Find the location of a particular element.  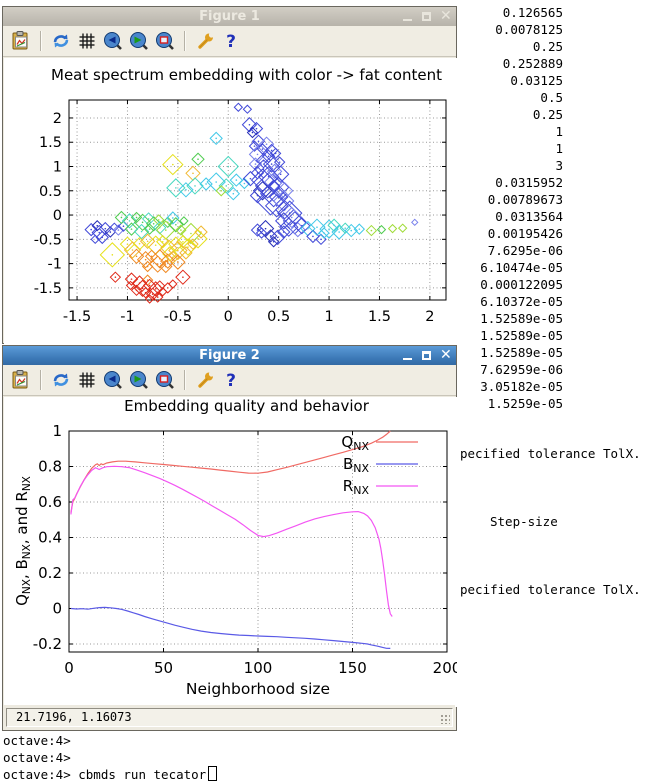

figure2-titlebar: Figure 2 ✕ is located at coordinates (229, 355).